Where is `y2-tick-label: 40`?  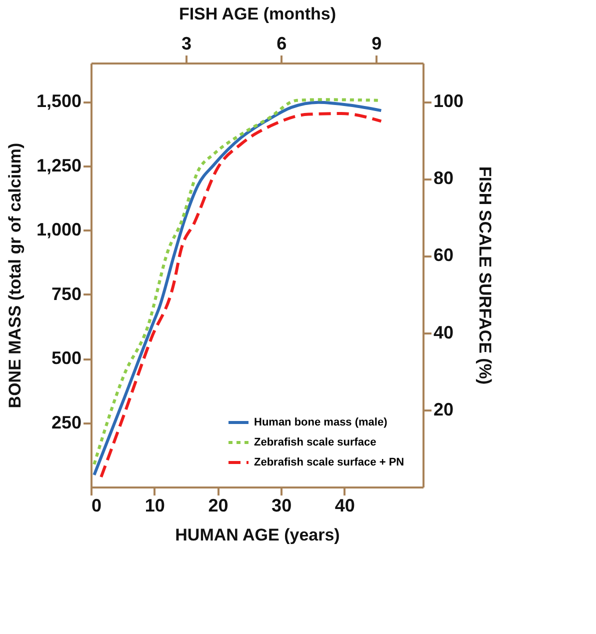 y2-tick-label: 40 is located at coordinates (444, 332).